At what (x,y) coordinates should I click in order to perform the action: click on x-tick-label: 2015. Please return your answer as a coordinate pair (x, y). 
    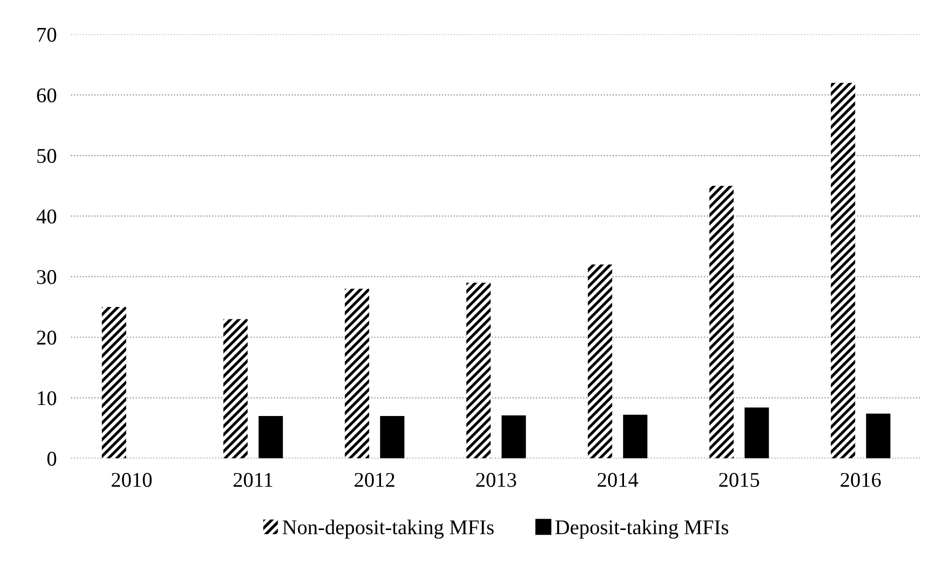
    Looking at the image, I should click on (739, 479).